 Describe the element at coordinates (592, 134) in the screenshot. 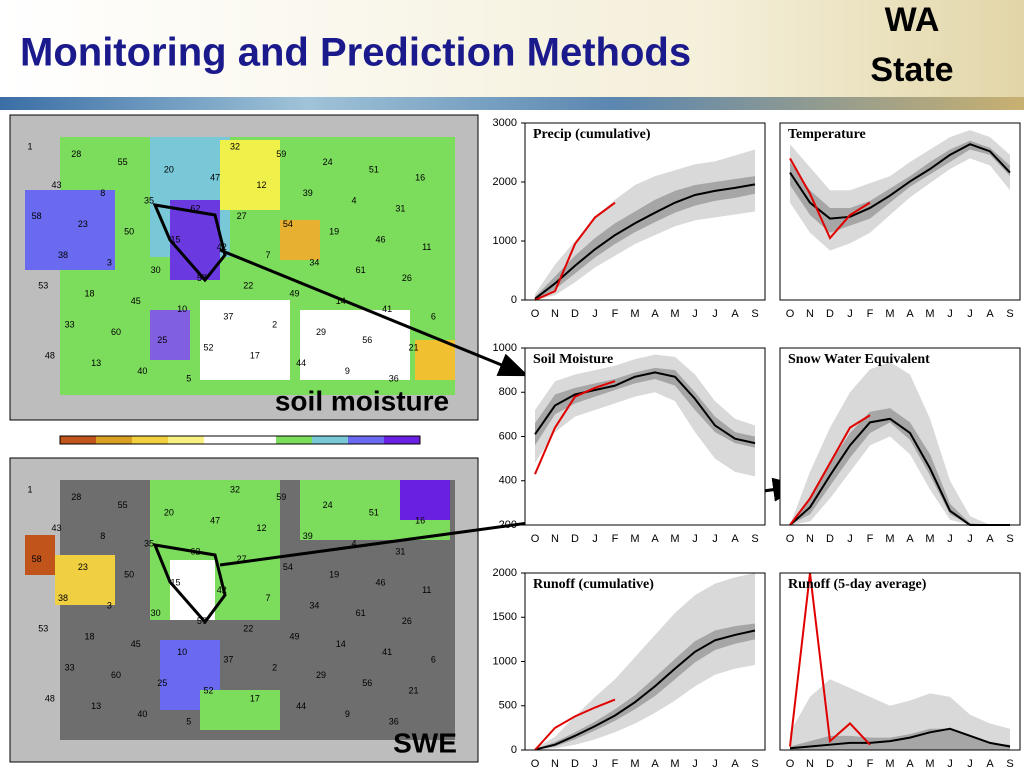

I see `chart-title: Precip (cumulative)` at that location.